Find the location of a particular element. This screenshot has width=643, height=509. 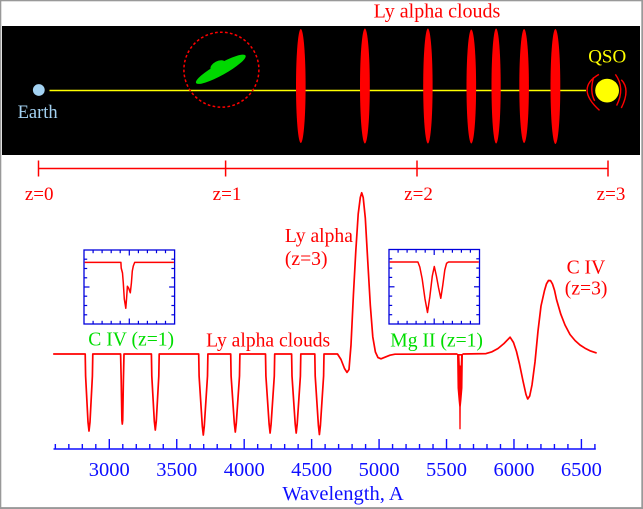

svg-text: z=2 is located at coordinates (418, 194).